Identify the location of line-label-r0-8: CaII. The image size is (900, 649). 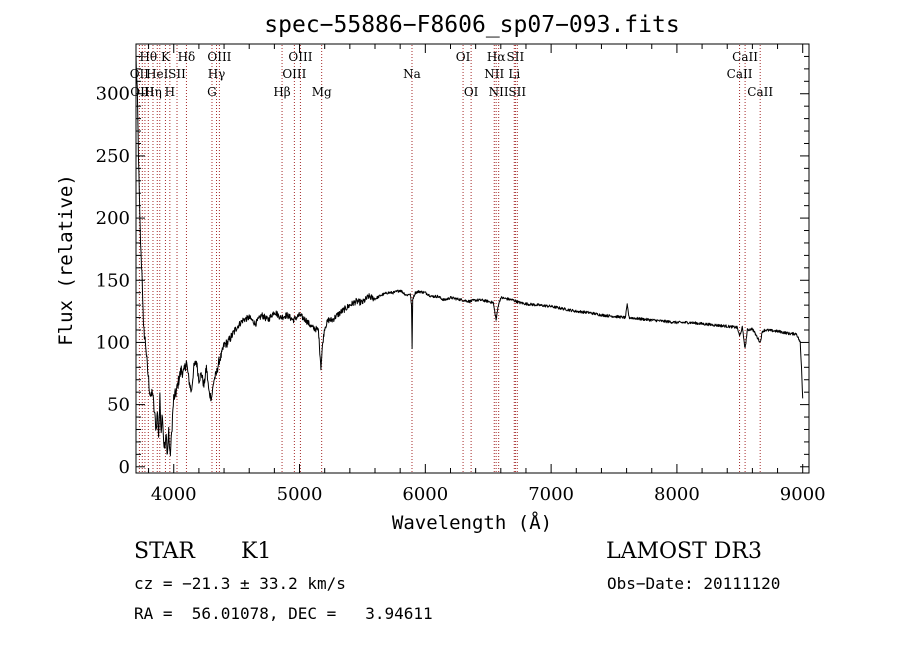
(745, 57).